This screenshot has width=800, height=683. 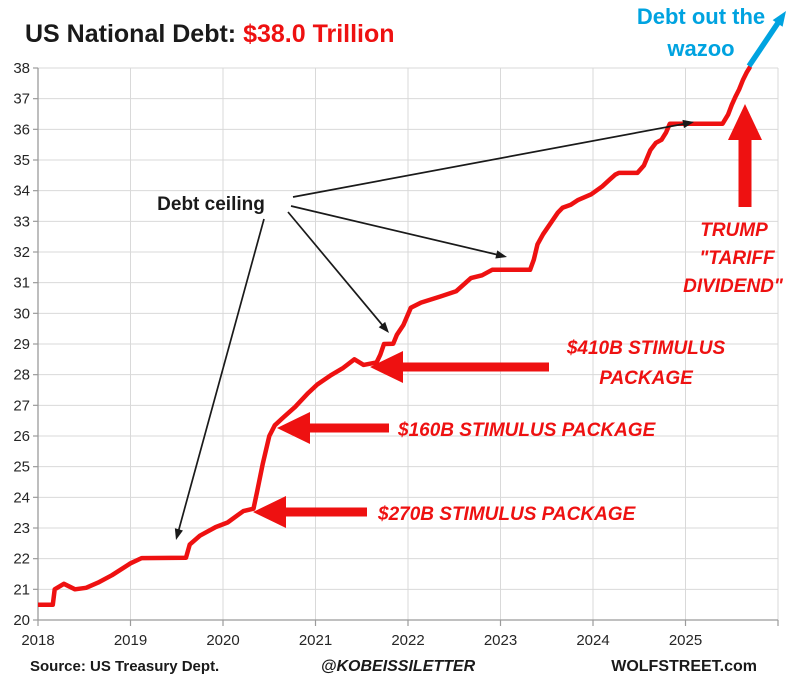 I want to click on y-tick-label: 27, so click(x=21, y=405).